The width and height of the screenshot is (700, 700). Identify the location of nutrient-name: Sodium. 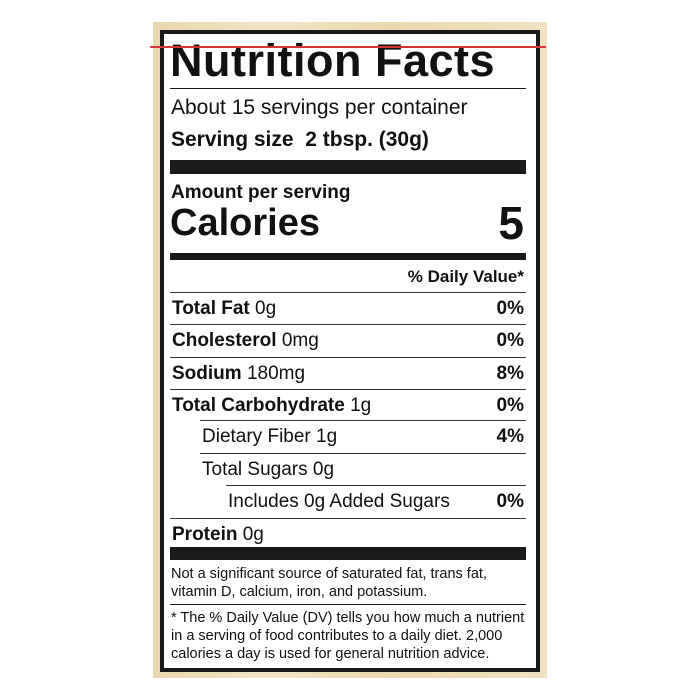
(207, 373).